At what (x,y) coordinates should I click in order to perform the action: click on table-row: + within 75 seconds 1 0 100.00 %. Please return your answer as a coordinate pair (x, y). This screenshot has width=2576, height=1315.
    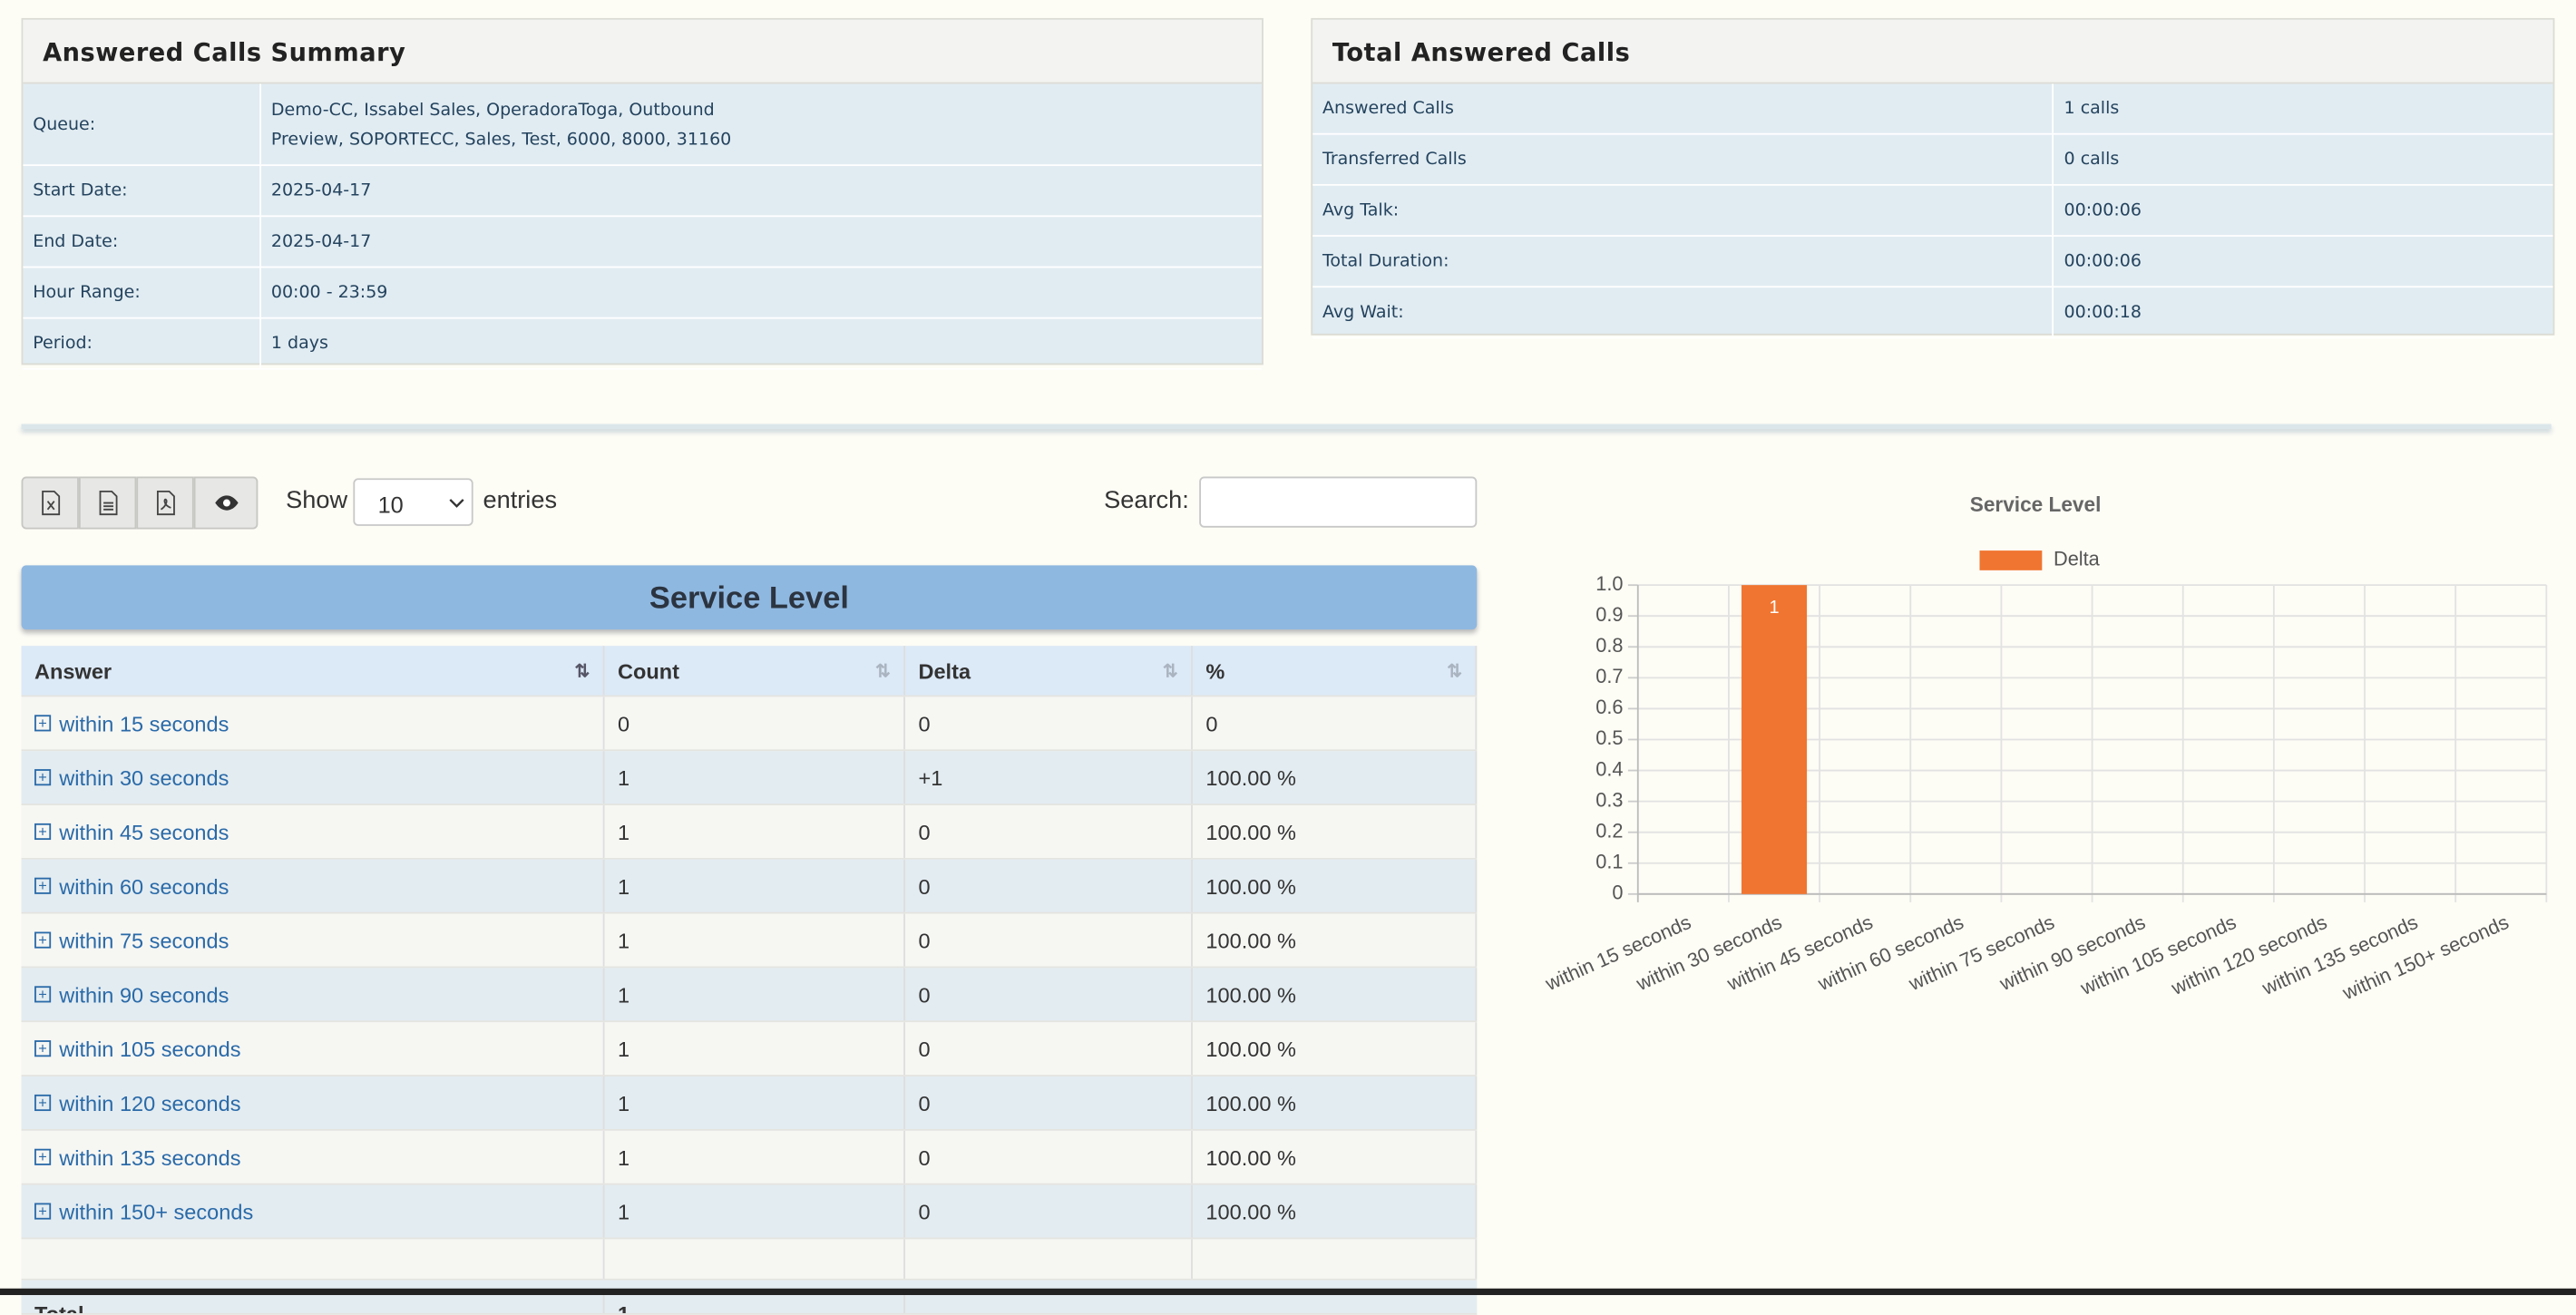
    Looking at the image, I should click on (749, 941).